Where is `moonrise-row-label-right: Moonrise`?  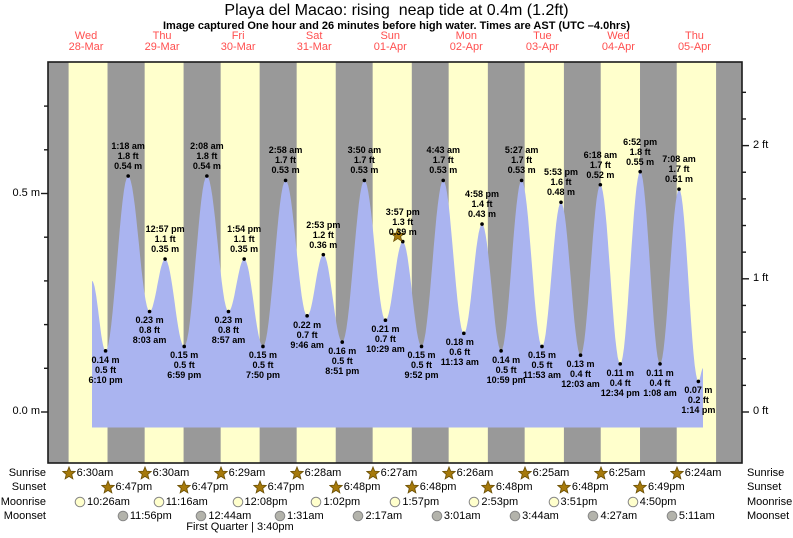
moonrise-row-label-right: Moonrise is located at coordinates (770, 502).